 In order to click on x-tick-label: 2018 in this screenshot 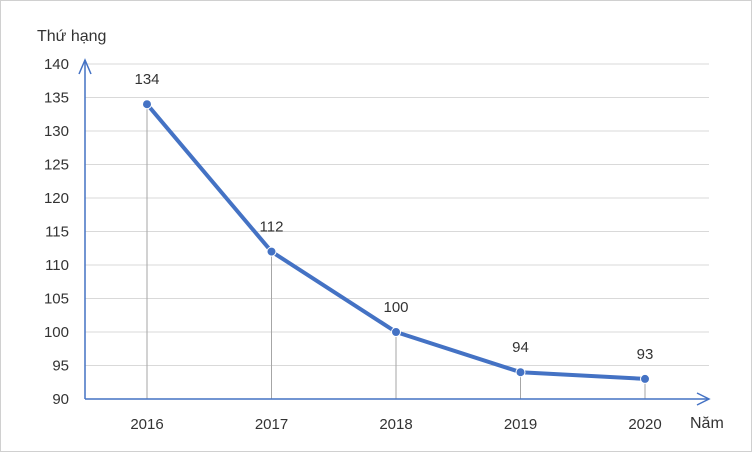, I will do `click(395, 424)`.